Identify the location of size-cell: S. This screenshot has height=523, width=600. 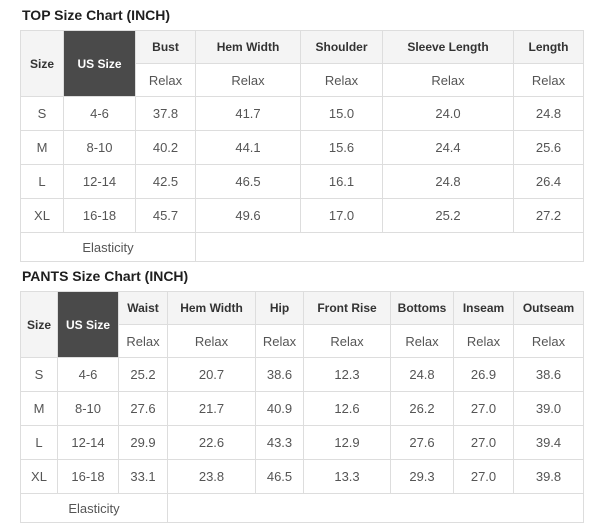
(42, 113).